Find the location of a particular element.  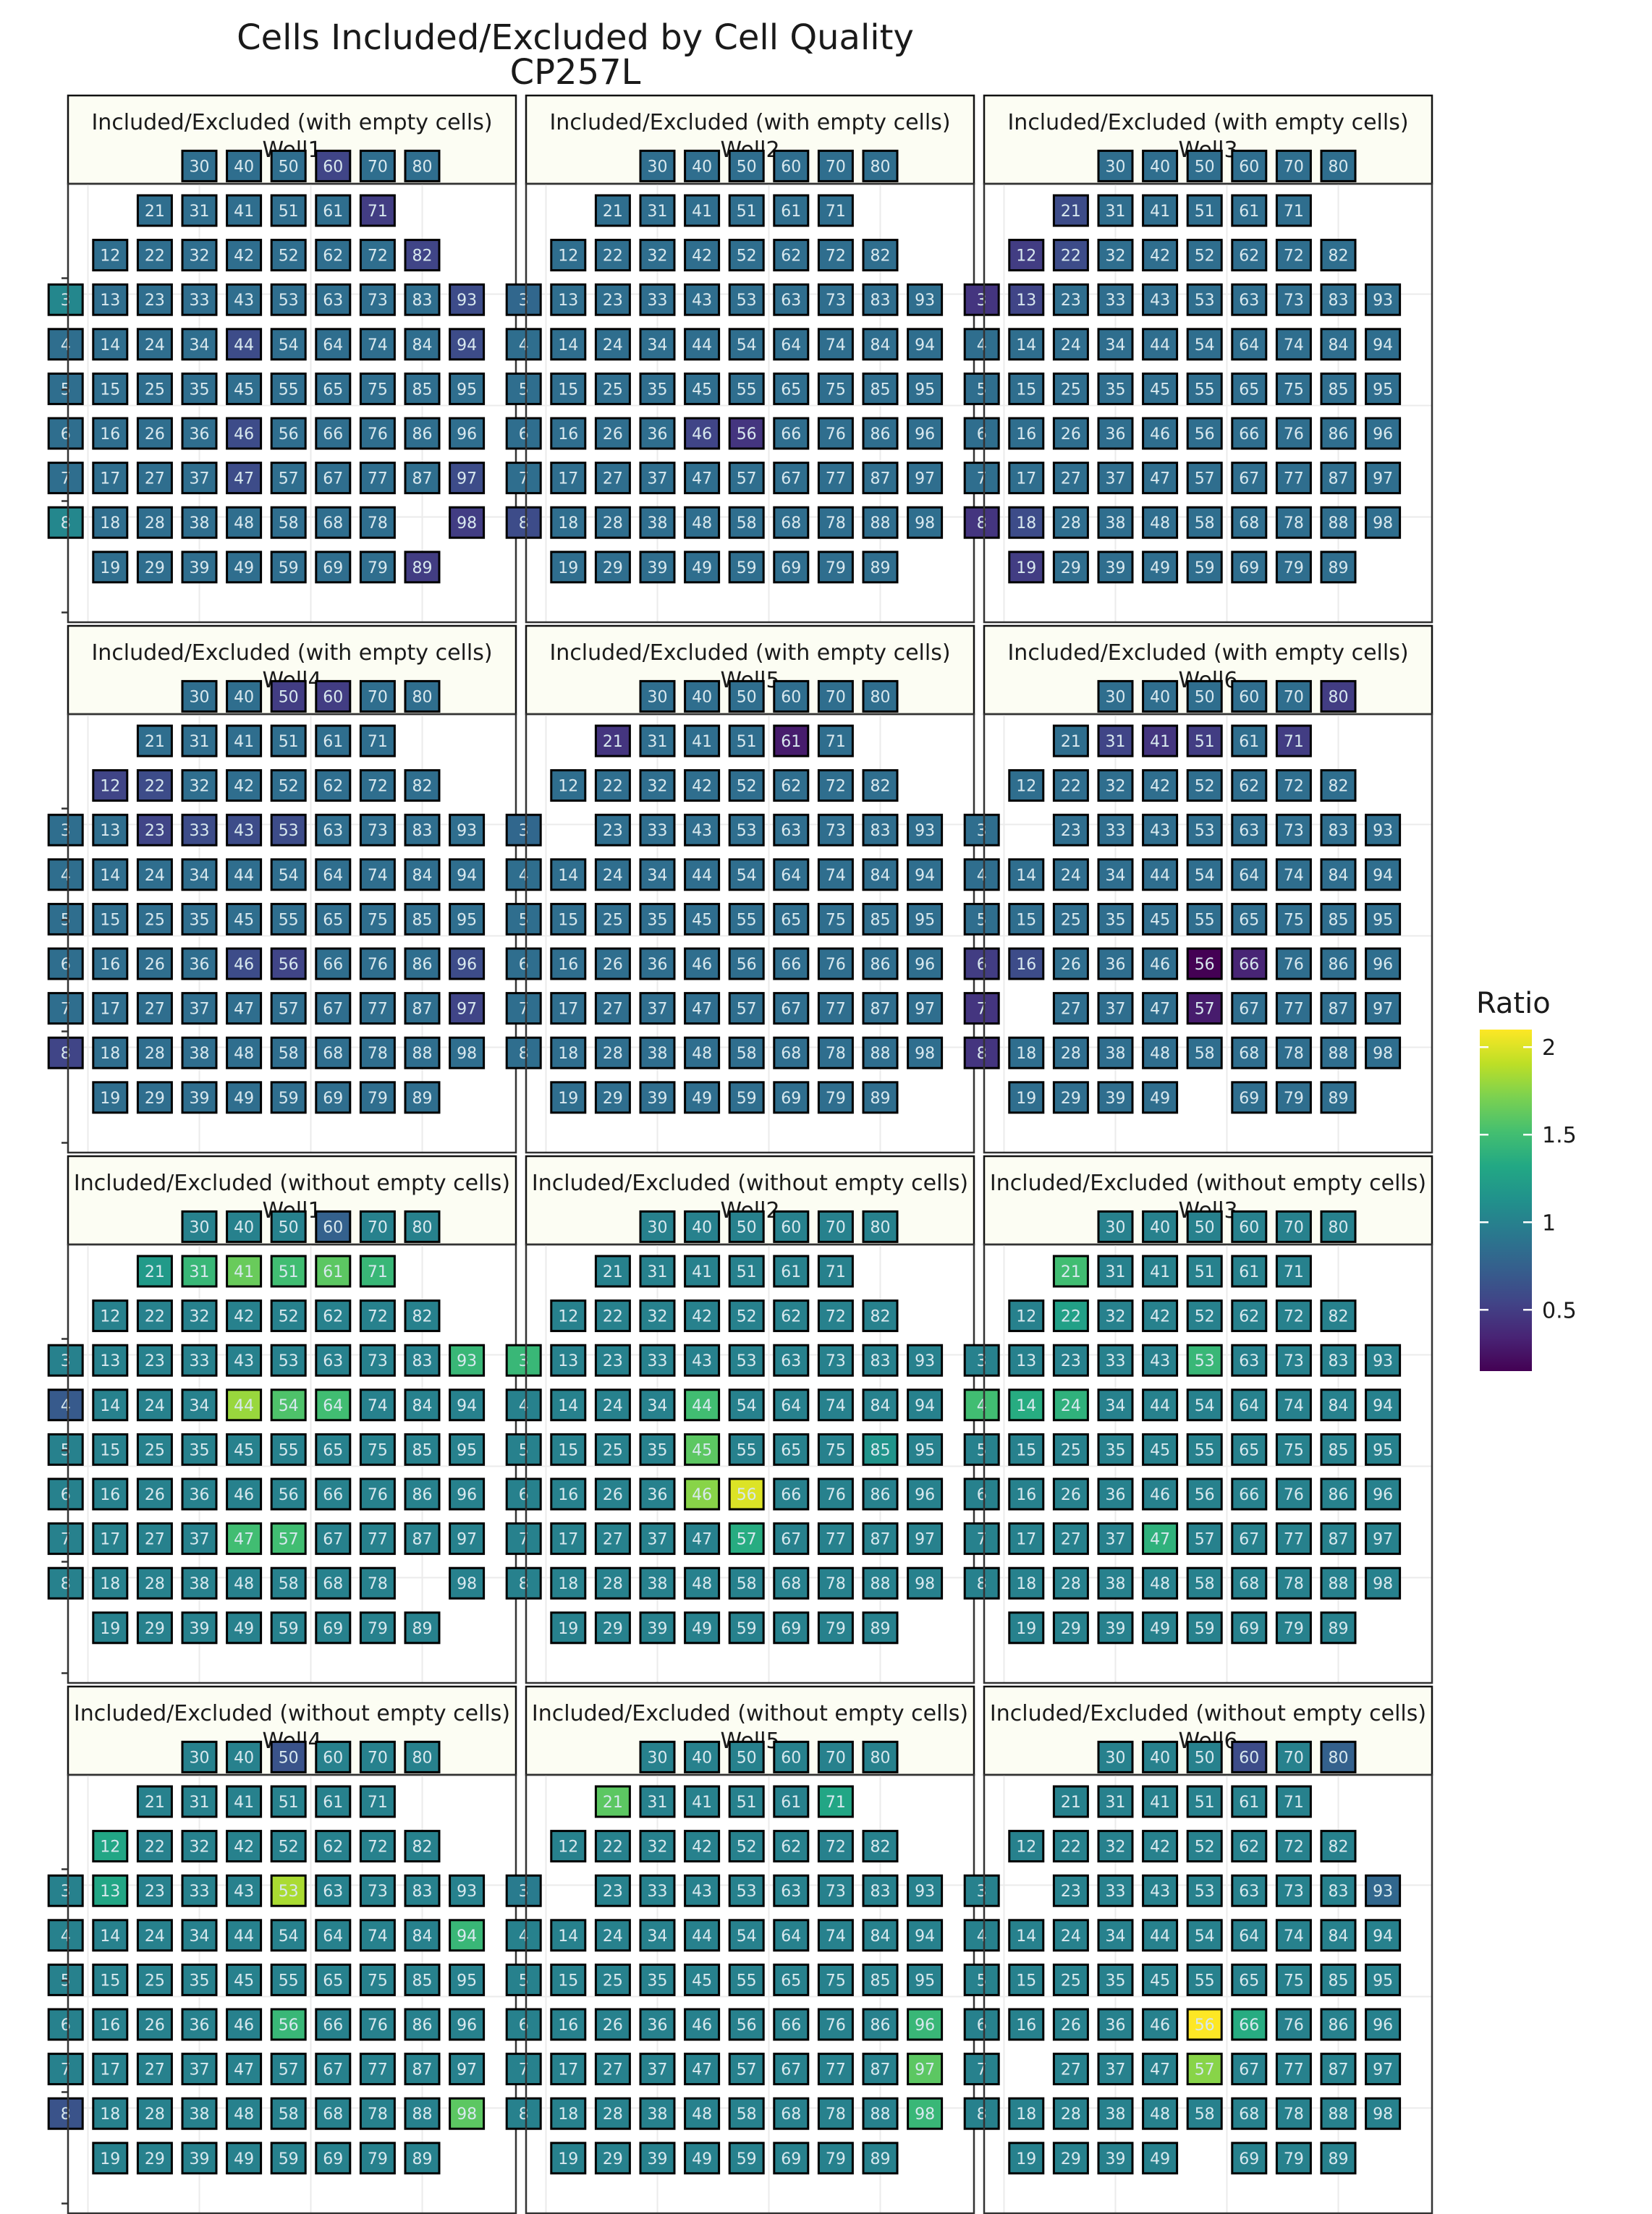

cell-label: 59 is located at coordinates (747, 2159).